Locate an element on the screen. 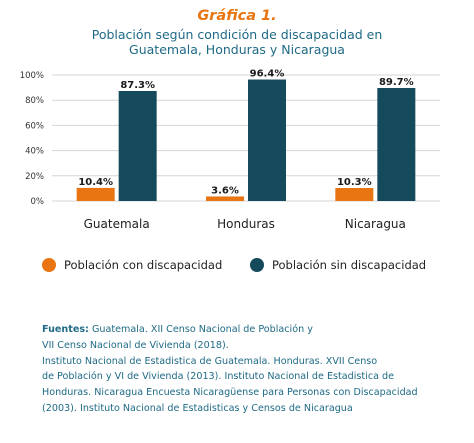  legend-swatch-orange is located at coordinates (49, 265).